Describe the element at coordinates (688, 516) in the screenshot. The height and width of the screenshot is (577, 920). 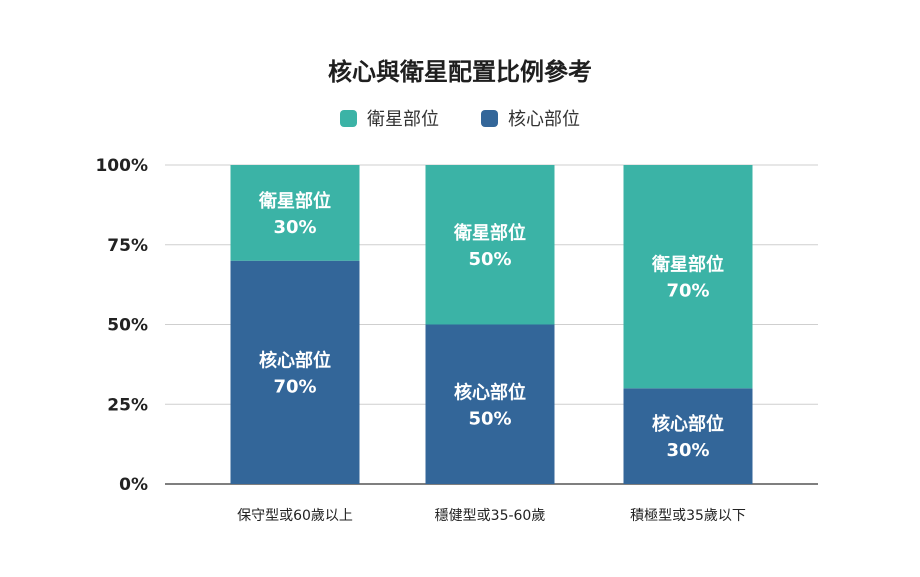
I see `x-category-label: 積極型或35歲以下` at that location.